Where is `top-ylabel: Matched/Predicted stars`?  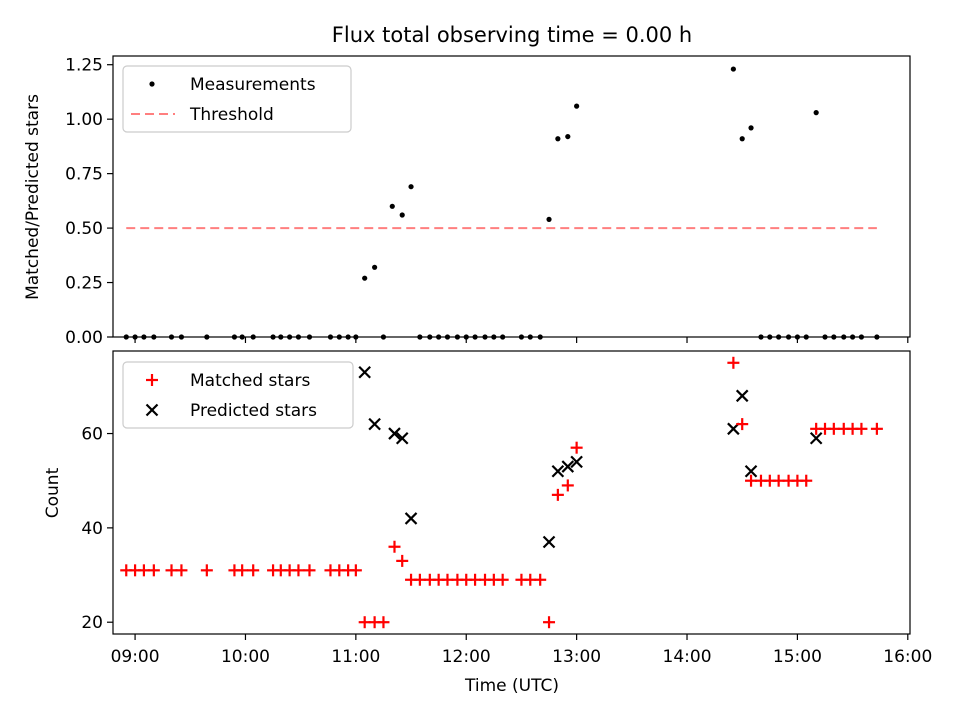
top-ylabel: Matched/Predicted stars is located at coordinates (33, 197).